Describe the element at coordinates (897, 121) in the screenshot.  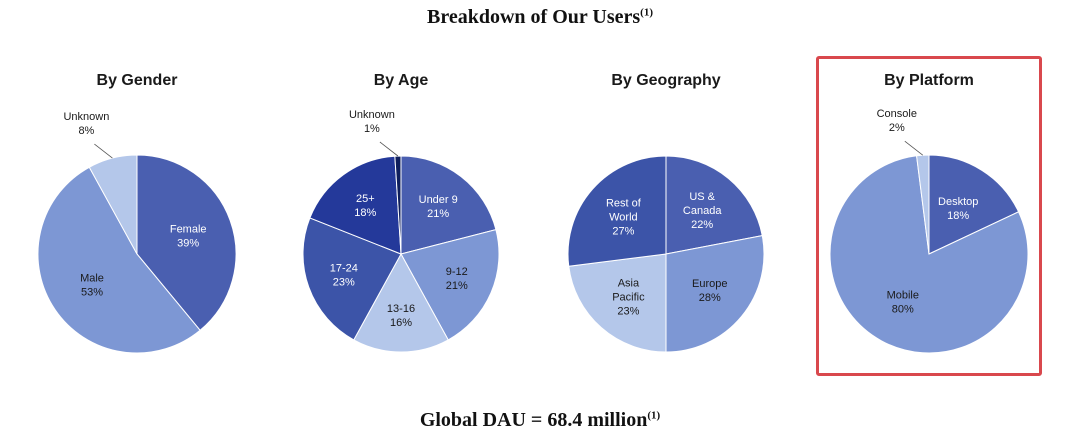
I see `slice-label-console: Console 2%` at that location.